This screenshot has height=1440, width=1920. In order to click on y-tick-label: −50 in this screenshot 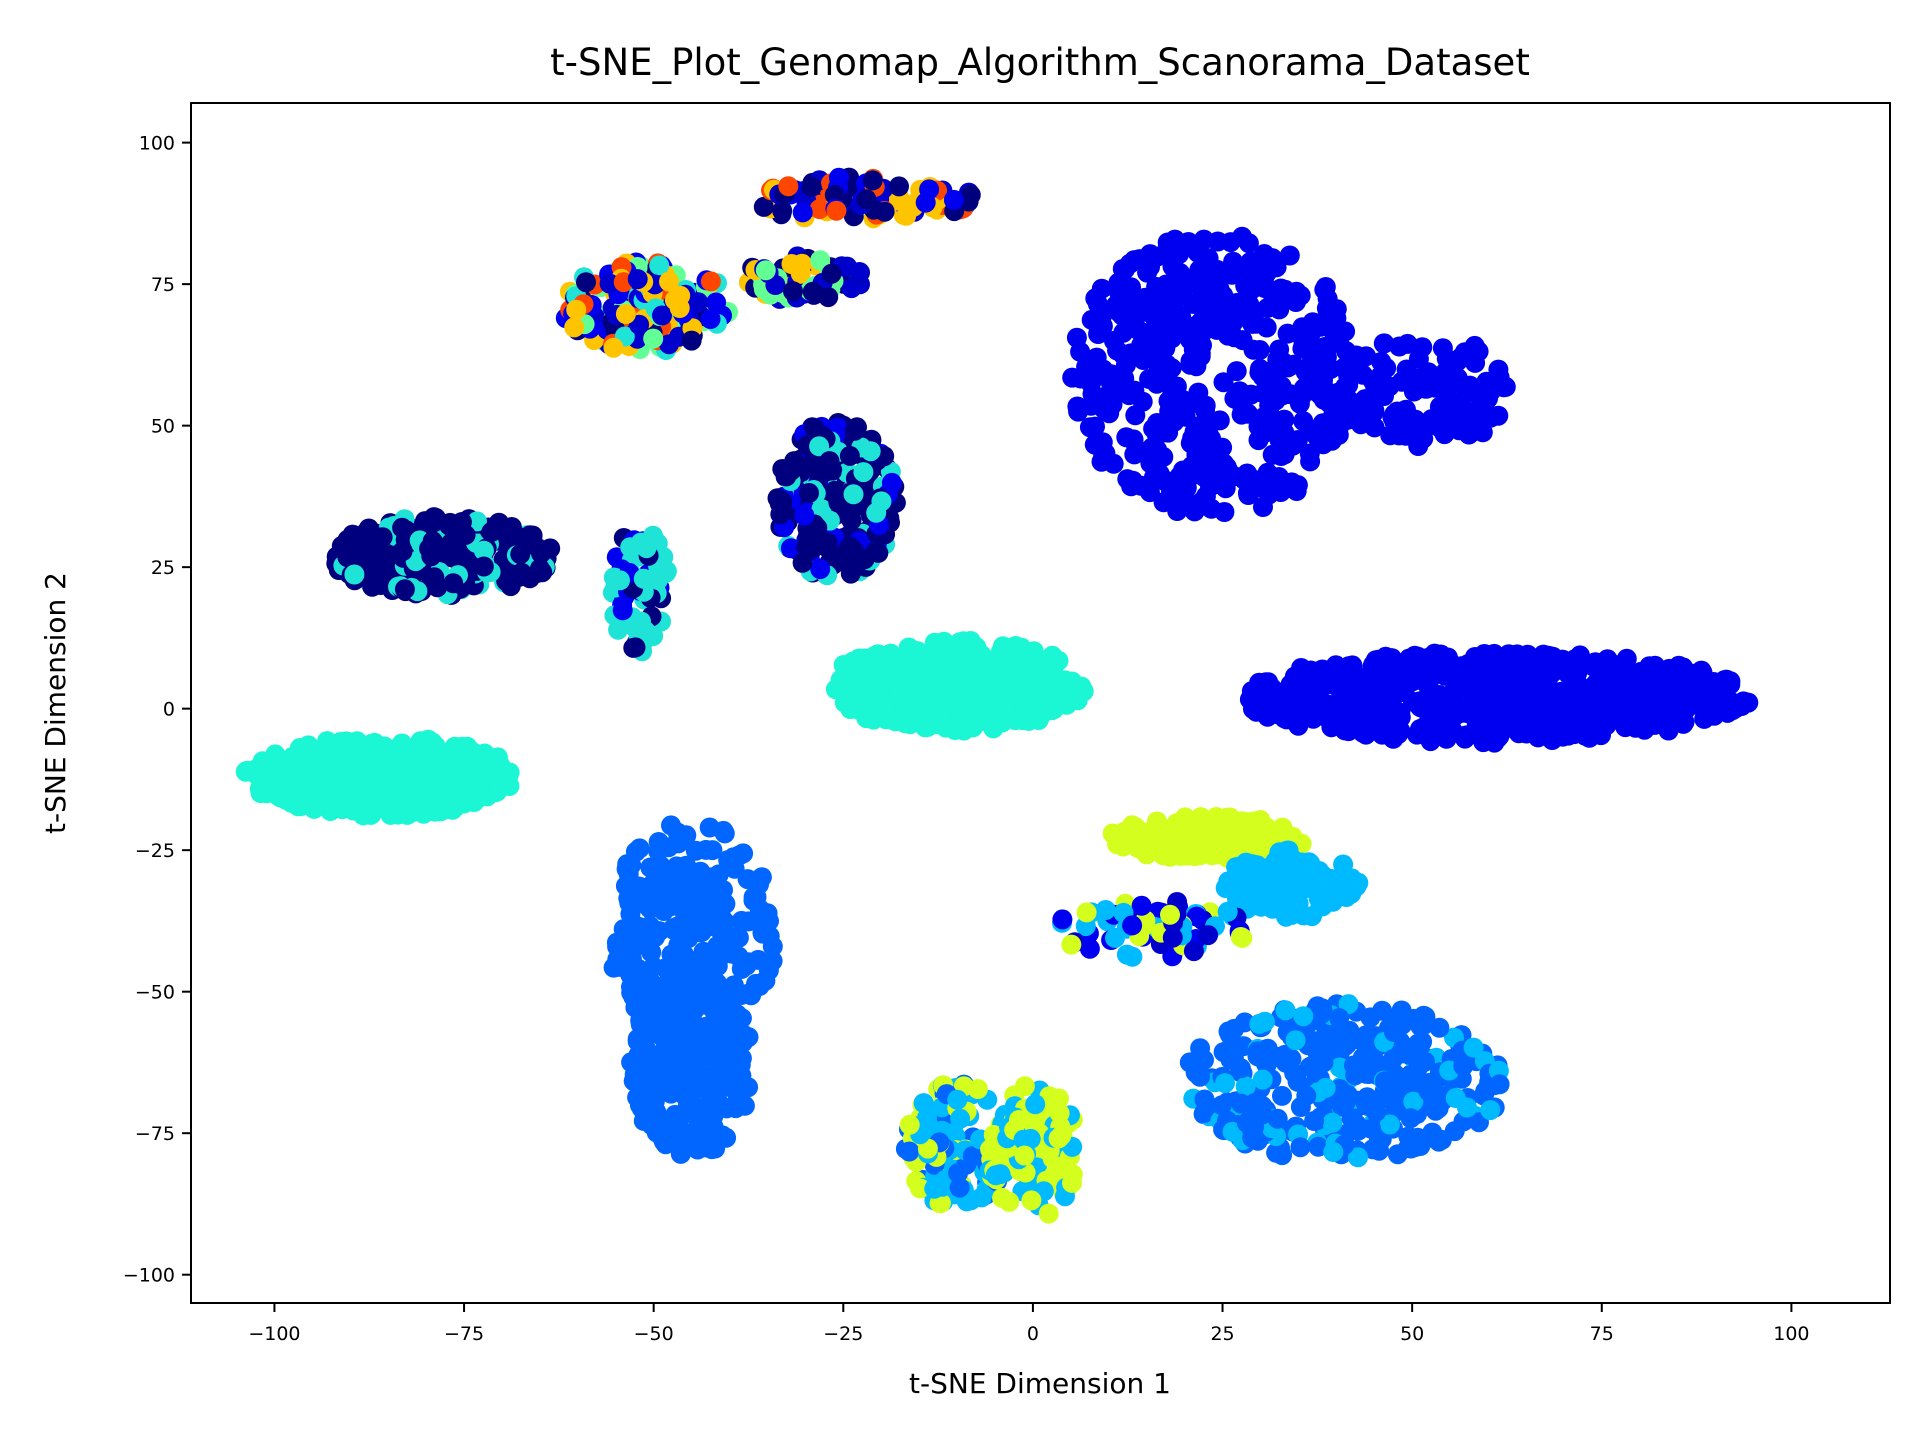, I will do `click(155, 993)`.